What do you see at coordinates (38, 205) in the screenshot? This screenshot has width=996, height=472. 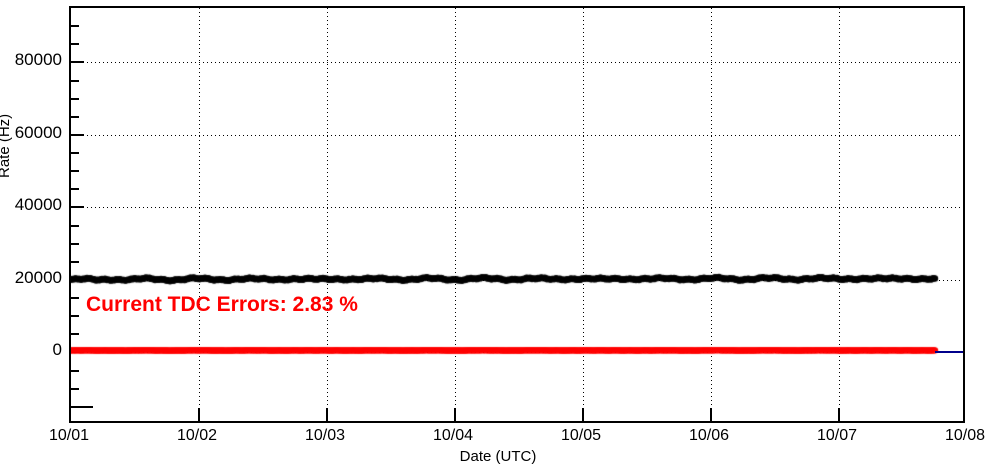 I see `y-tick-label: 40000` at bounding box center [38, 205].